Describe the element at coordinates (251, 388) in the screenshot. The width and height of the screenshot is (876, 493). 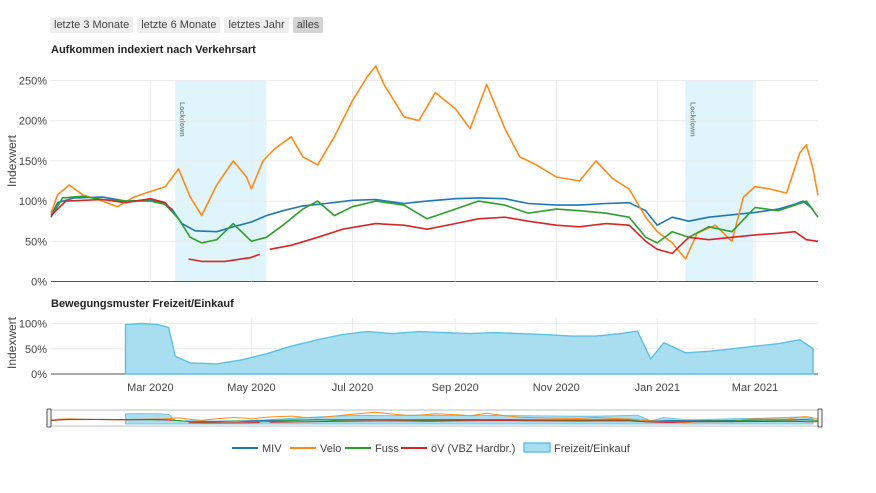
I see `x-tick-1: May 2020` at that location.